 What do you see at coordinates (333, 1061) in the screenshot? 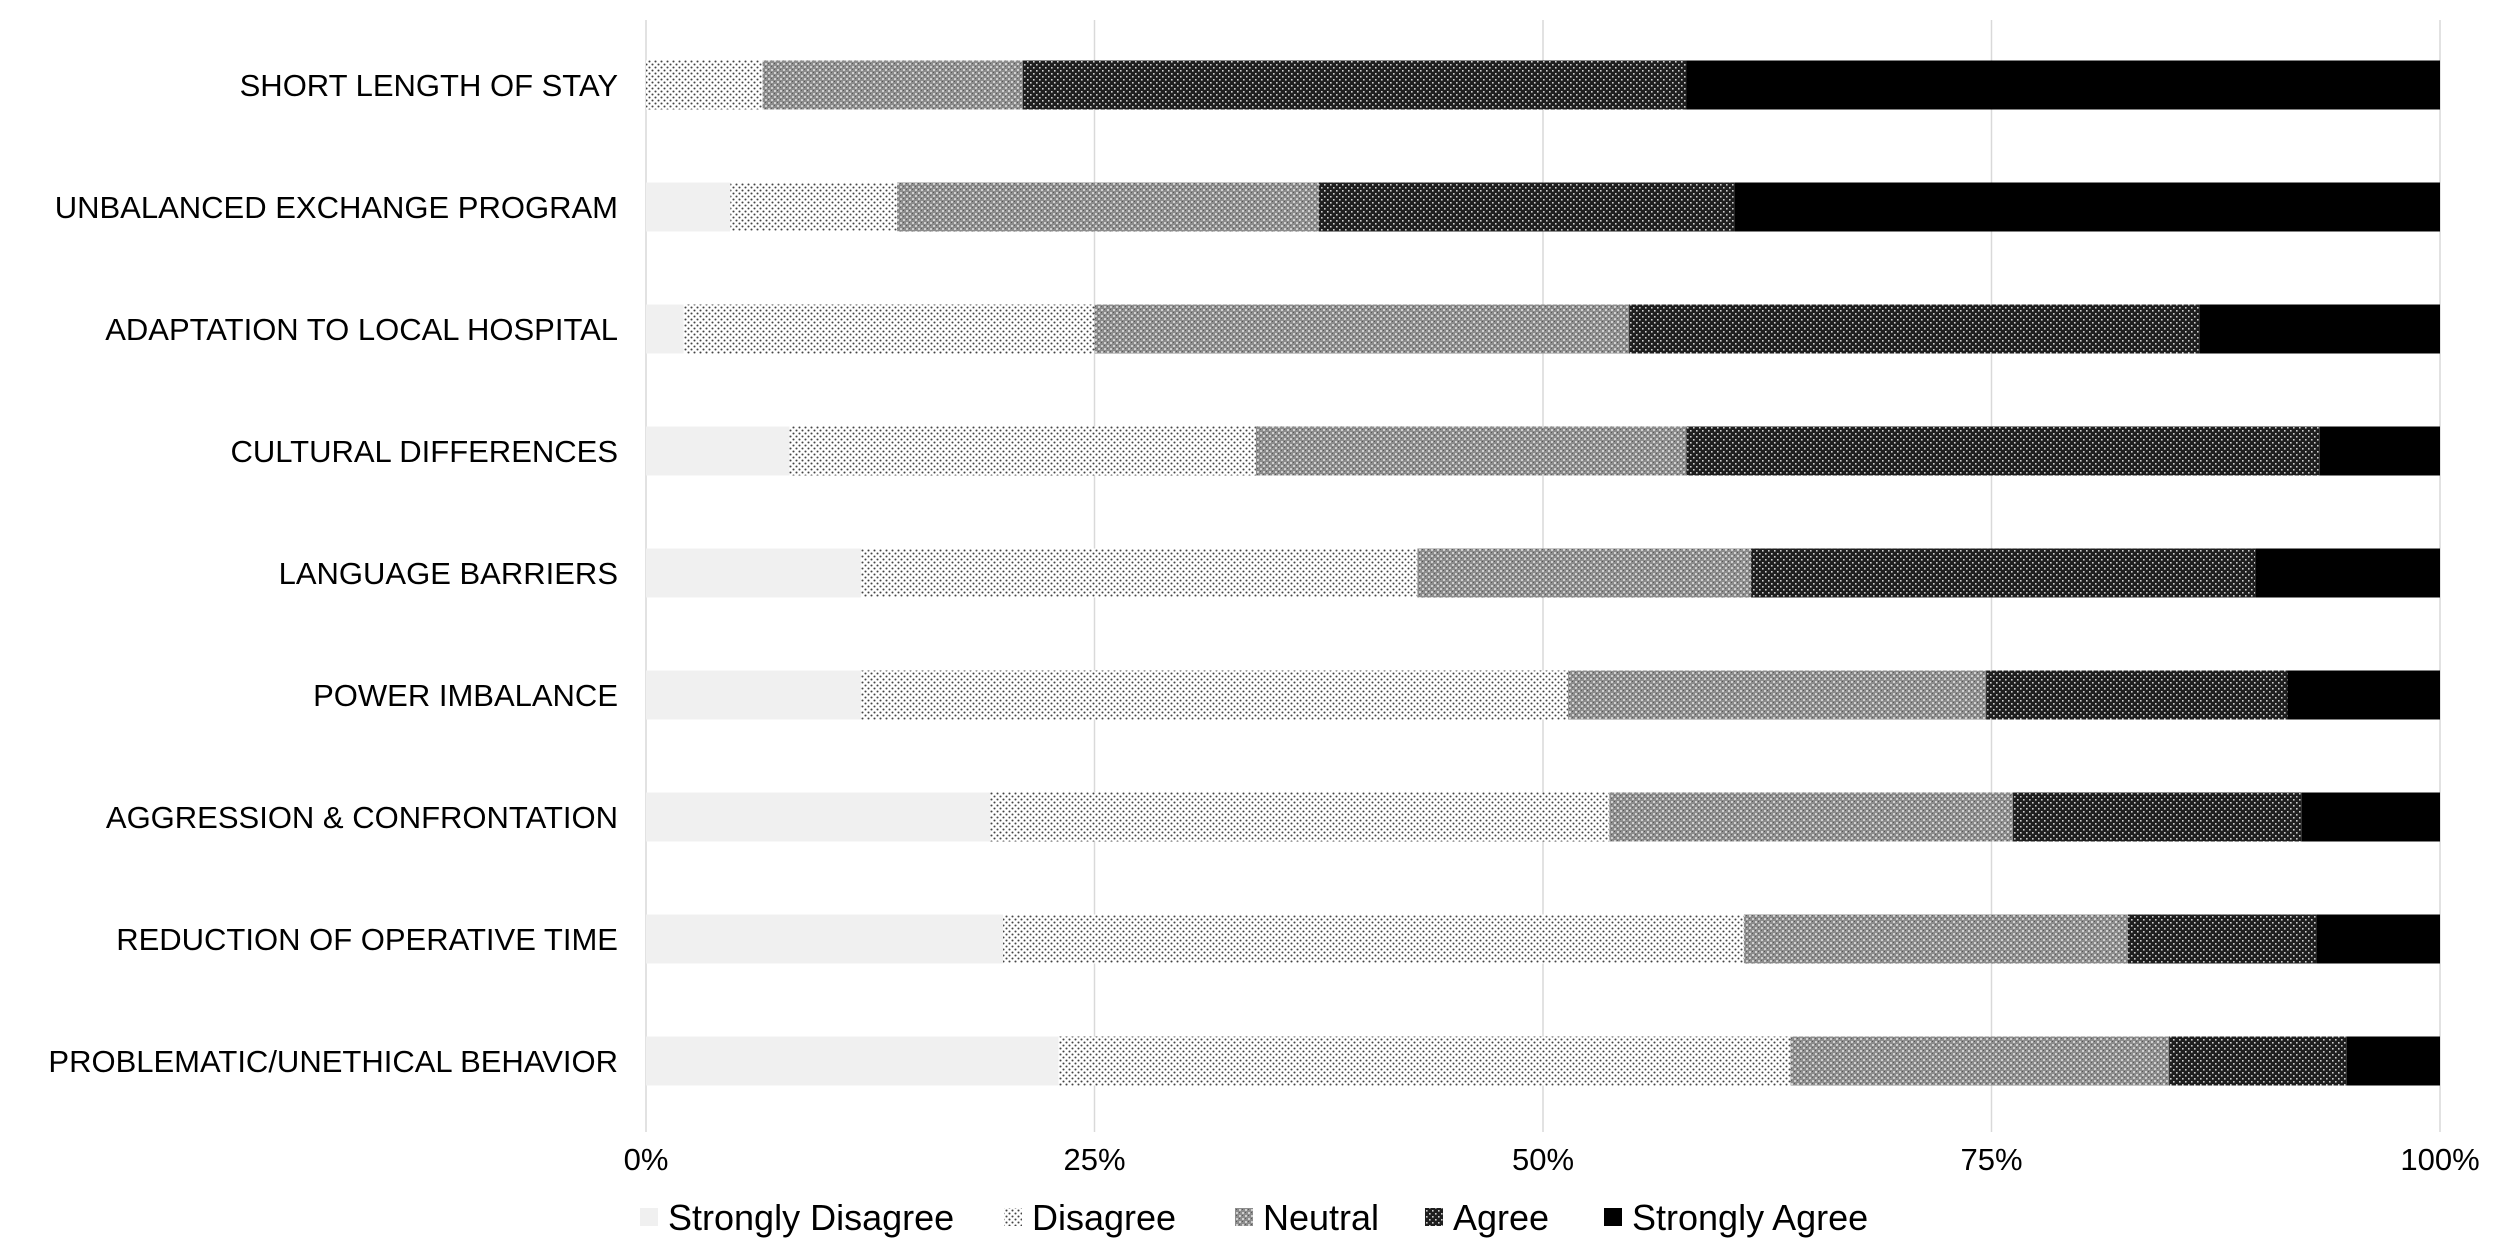
I see `category-label: PROBLEMATIC/UNETHICAL BEHAVIOR` at bounding box center [333, 1061].